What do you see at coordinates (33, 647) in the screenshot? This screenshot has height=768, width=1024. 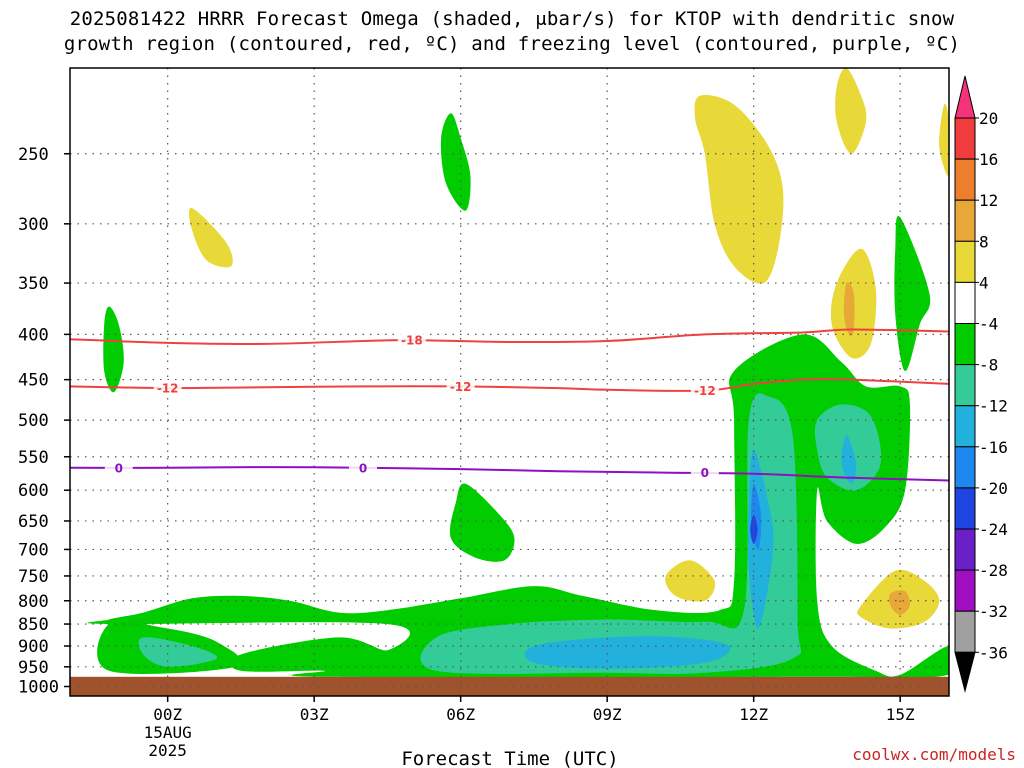 I see `y-tick-label: 900` at bounding box center [33, 647].